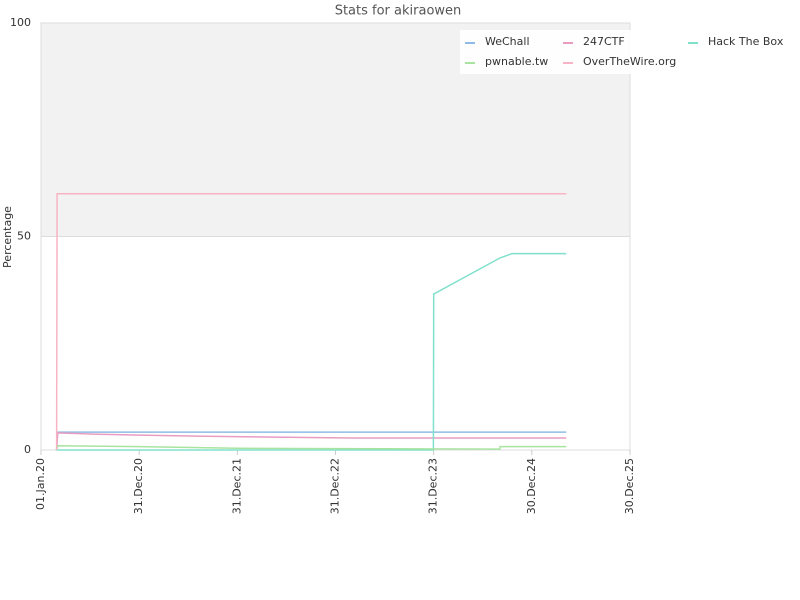 Image resolution: width=800 pixels, height=600 pixels. I want to click on x-tick-label: 30.Dec.24, so click(531, 486).